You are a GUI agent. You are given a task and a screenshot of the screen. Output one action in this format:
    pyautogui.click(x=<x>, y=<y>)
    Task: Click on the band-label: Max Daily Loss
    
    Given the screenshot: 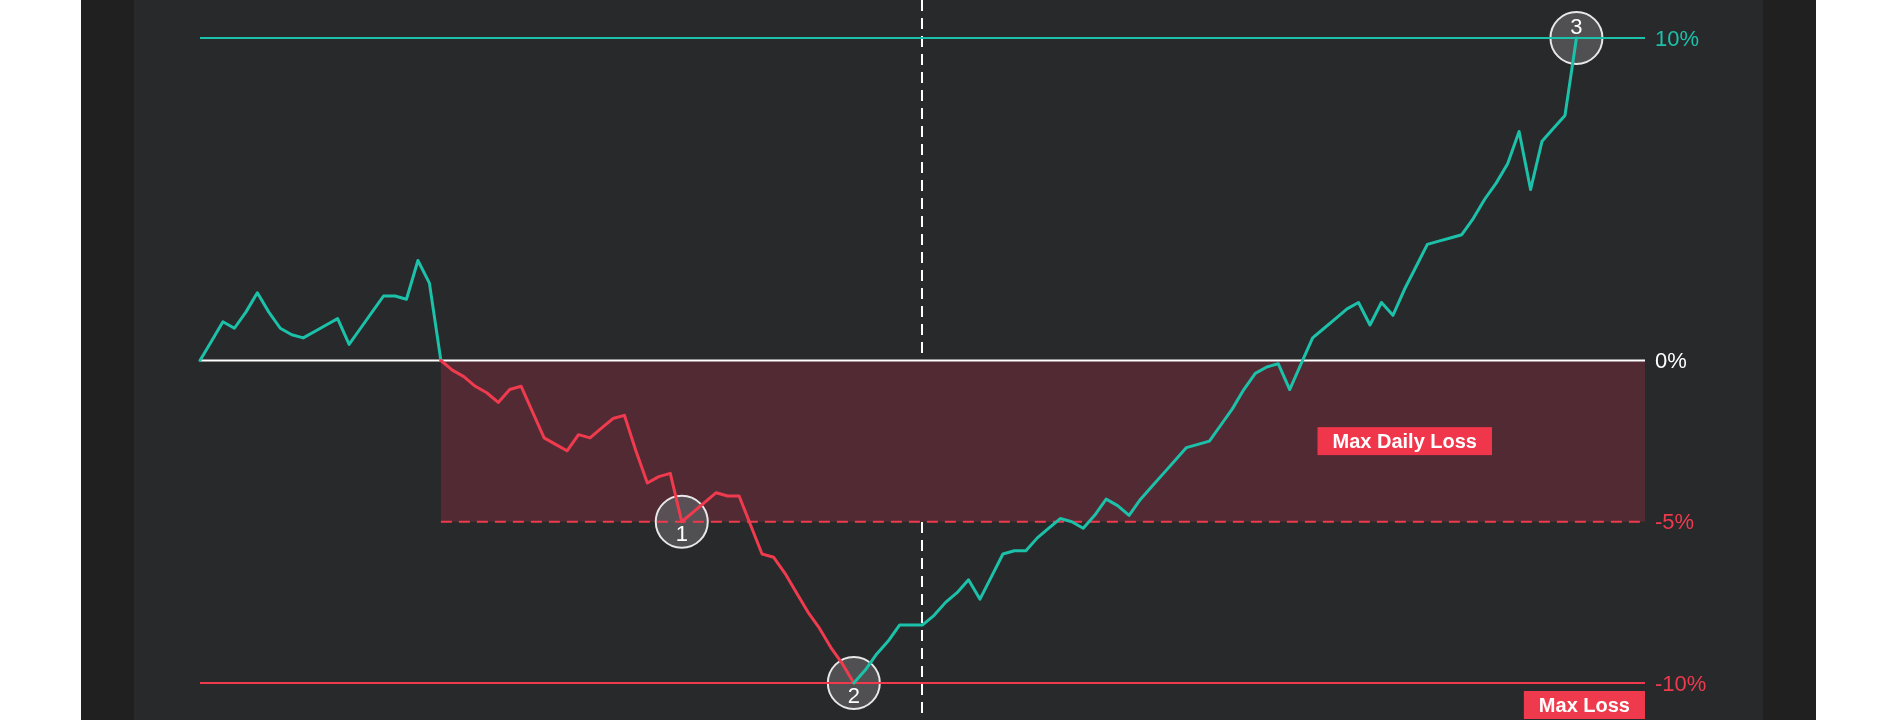 What is the action you would take?
    pyautogui.click(x=1405, y=441)
    